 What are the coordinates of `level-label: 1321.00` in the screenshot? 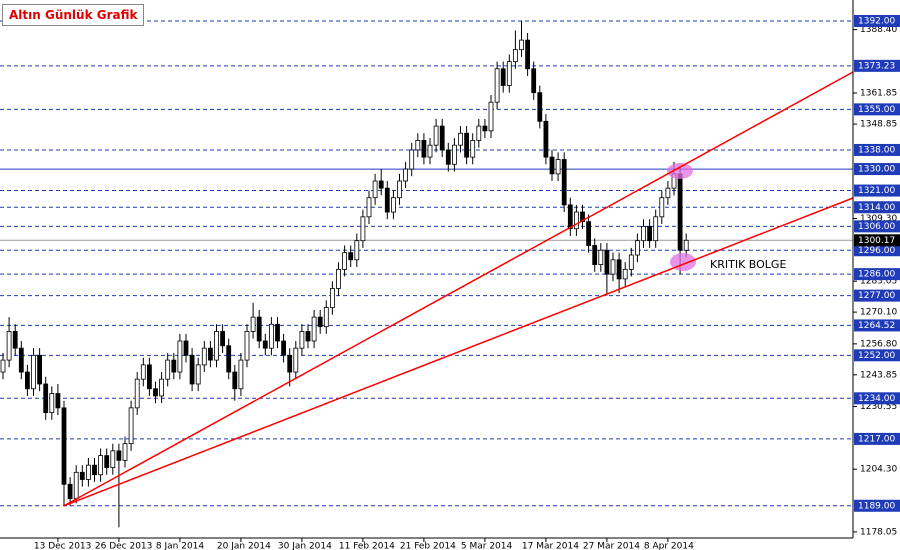 It's located at (876, 191).